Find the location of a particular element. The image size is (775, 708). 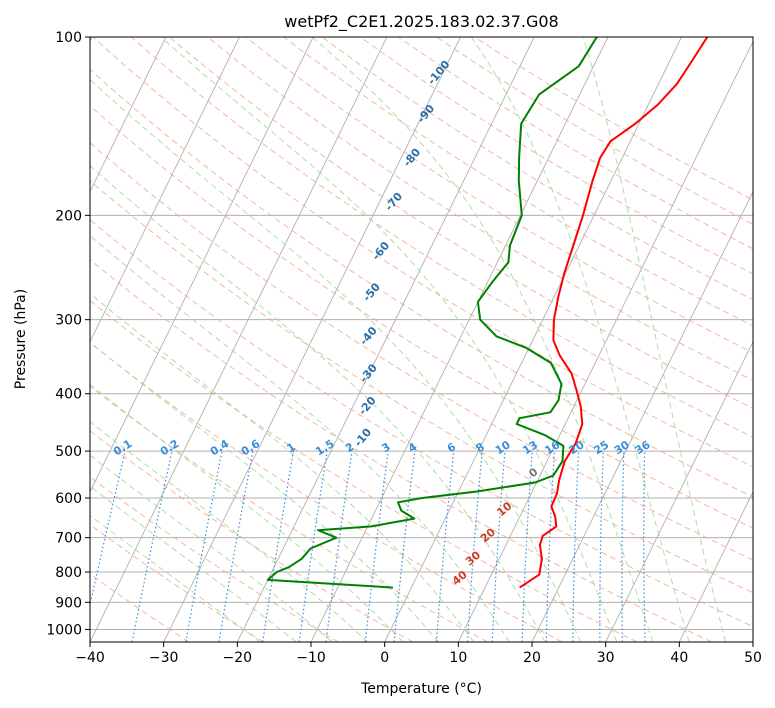

mixing-ratio-label: 0.6 is located at coordinates (251, 448).